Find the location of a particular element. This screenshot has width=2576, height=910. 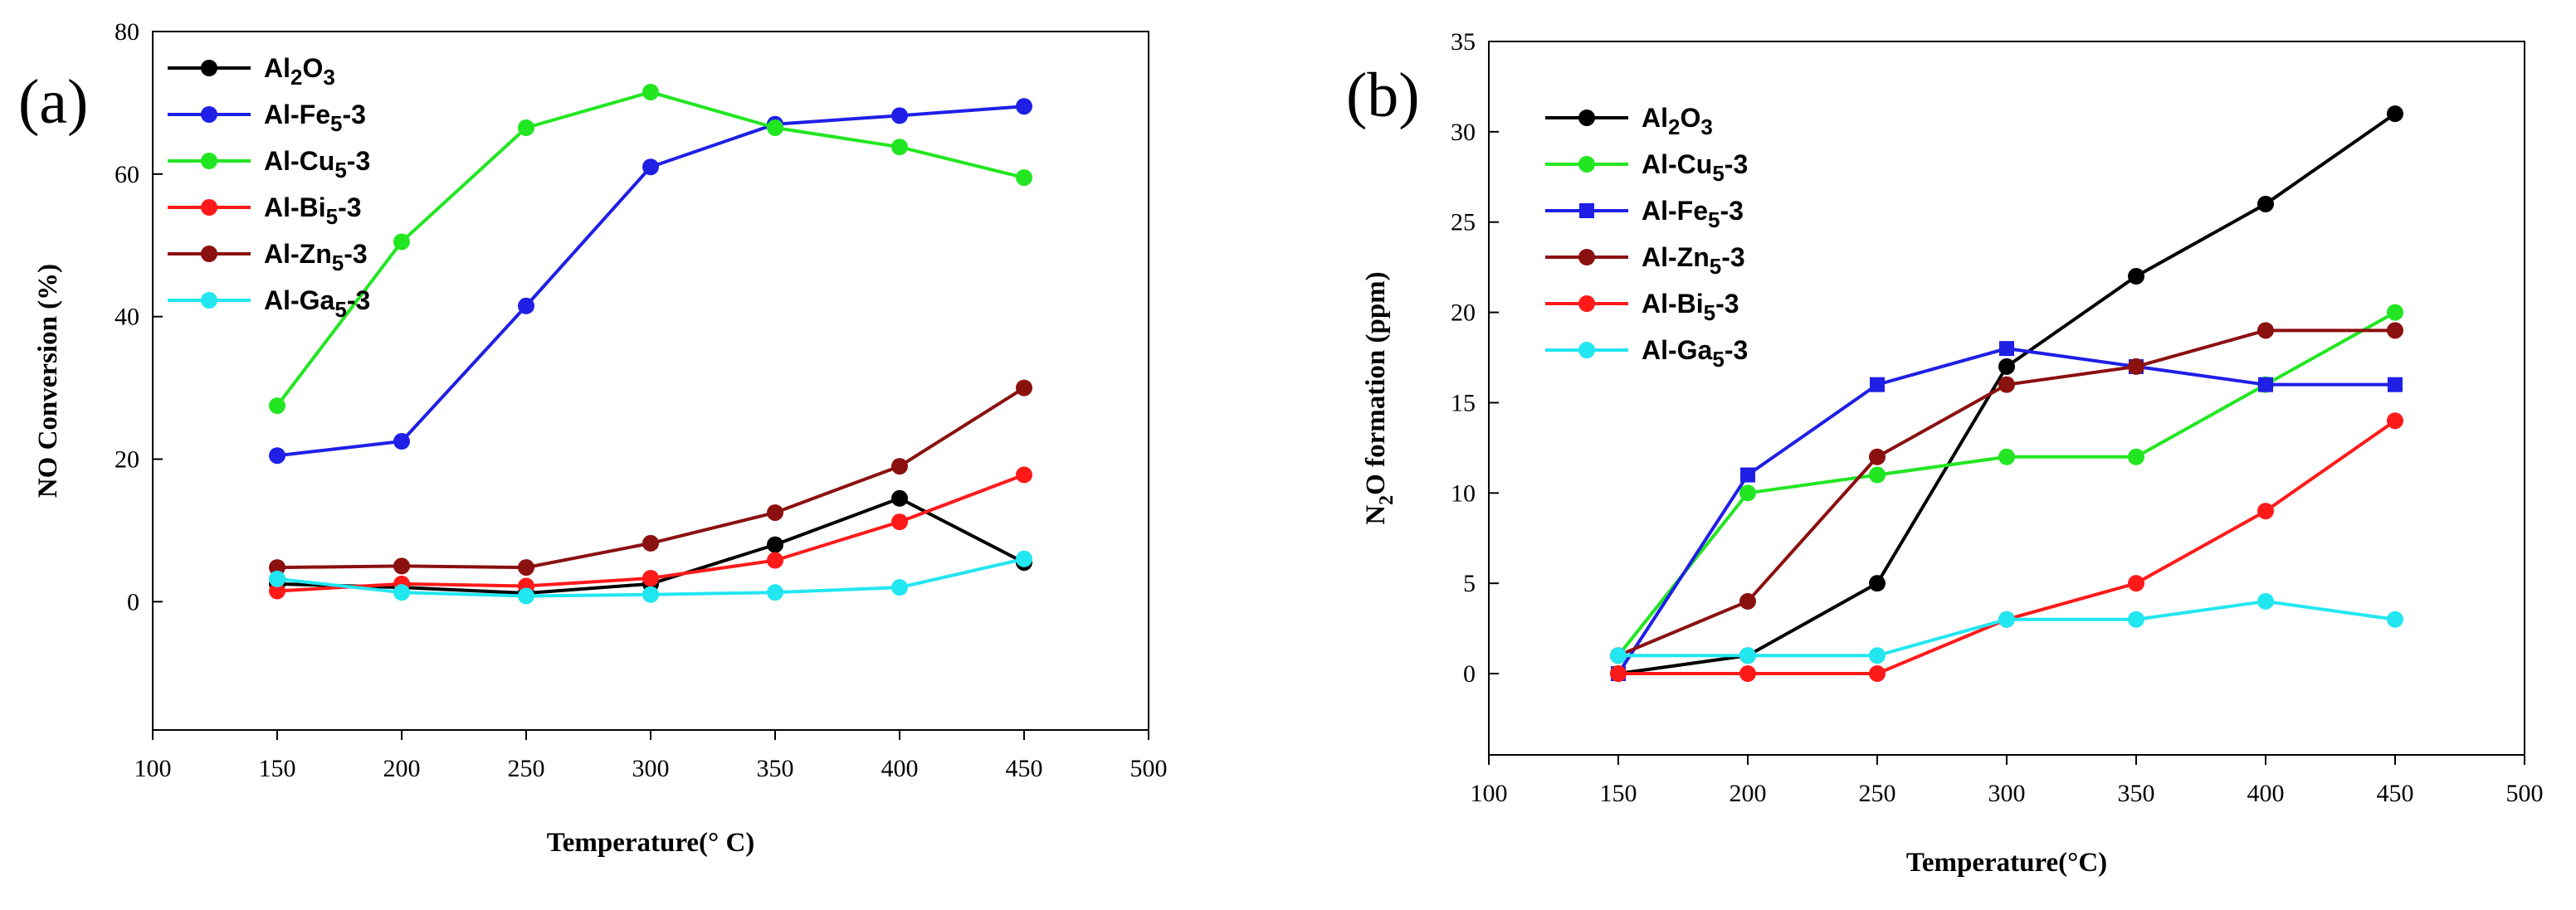

panel-a-label: (a) is located at coordinates (53, 102).